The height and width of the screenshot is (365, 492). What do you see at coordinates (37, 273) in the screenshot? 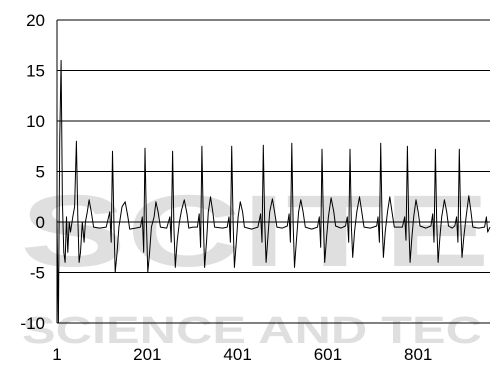
I see `y-tick-label: -5` at bounding box center [37, 273].